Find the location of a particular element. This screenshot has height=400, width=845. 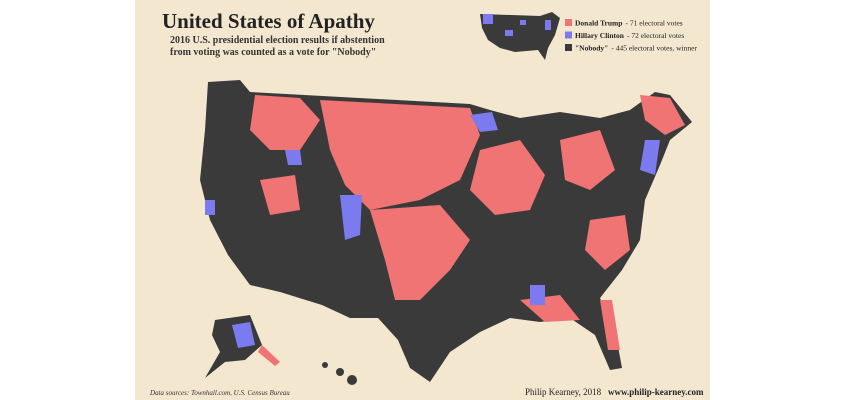

legend-name: Donald Trump is located at coordinates (598, 23).